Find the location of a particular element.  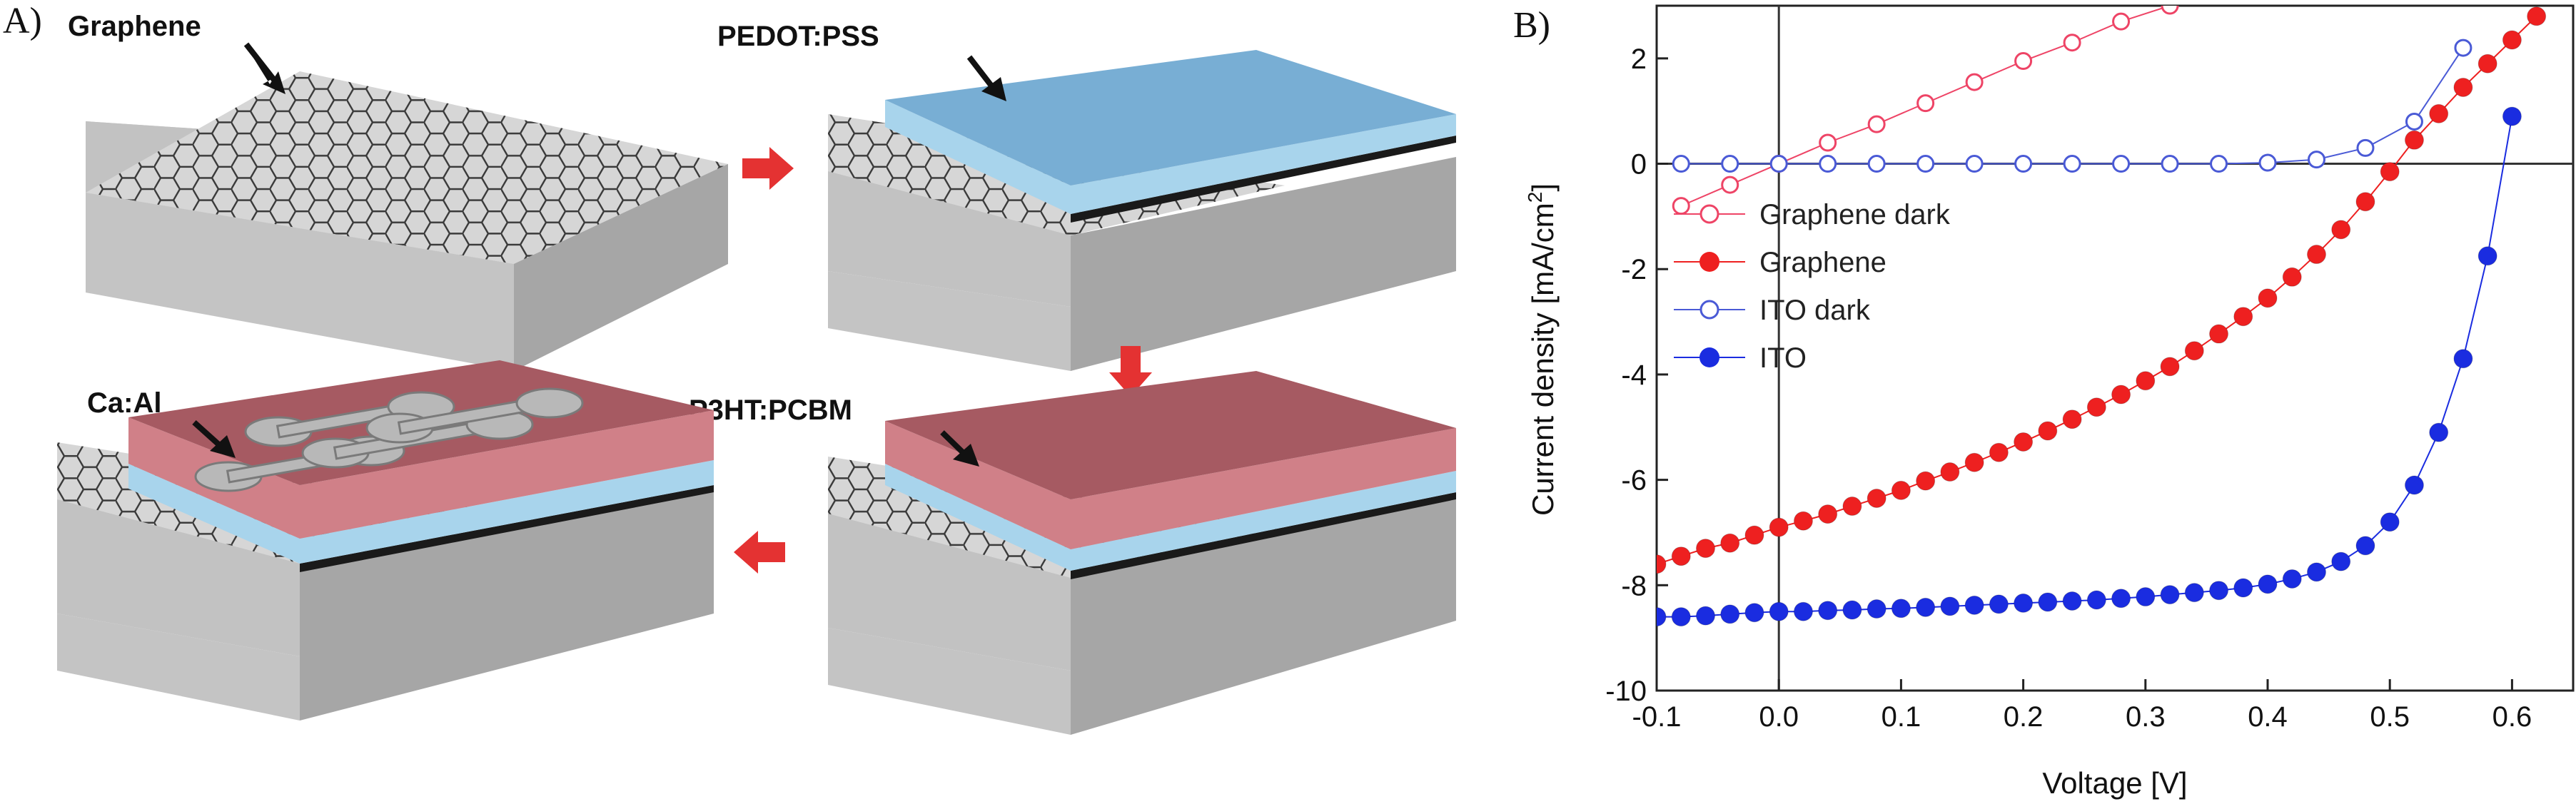

device-stage-pedot is located at coordinates (1142, 211).